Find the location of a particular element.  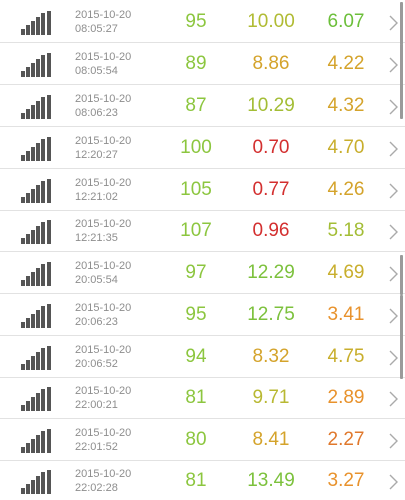

list-item: 2015-10-20 22:00:21 81 9.71 2.89 is located at coordinates (202, 398).